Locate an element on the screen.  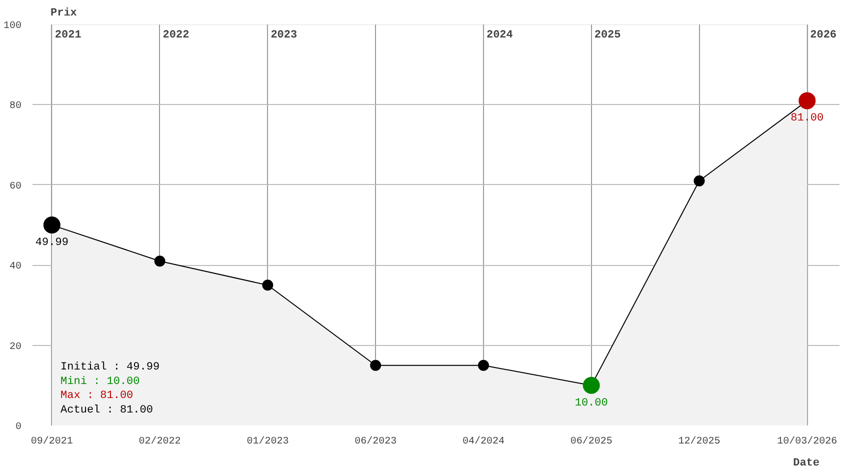
y-tick-label: 0 is located at coordinates (19, 427).